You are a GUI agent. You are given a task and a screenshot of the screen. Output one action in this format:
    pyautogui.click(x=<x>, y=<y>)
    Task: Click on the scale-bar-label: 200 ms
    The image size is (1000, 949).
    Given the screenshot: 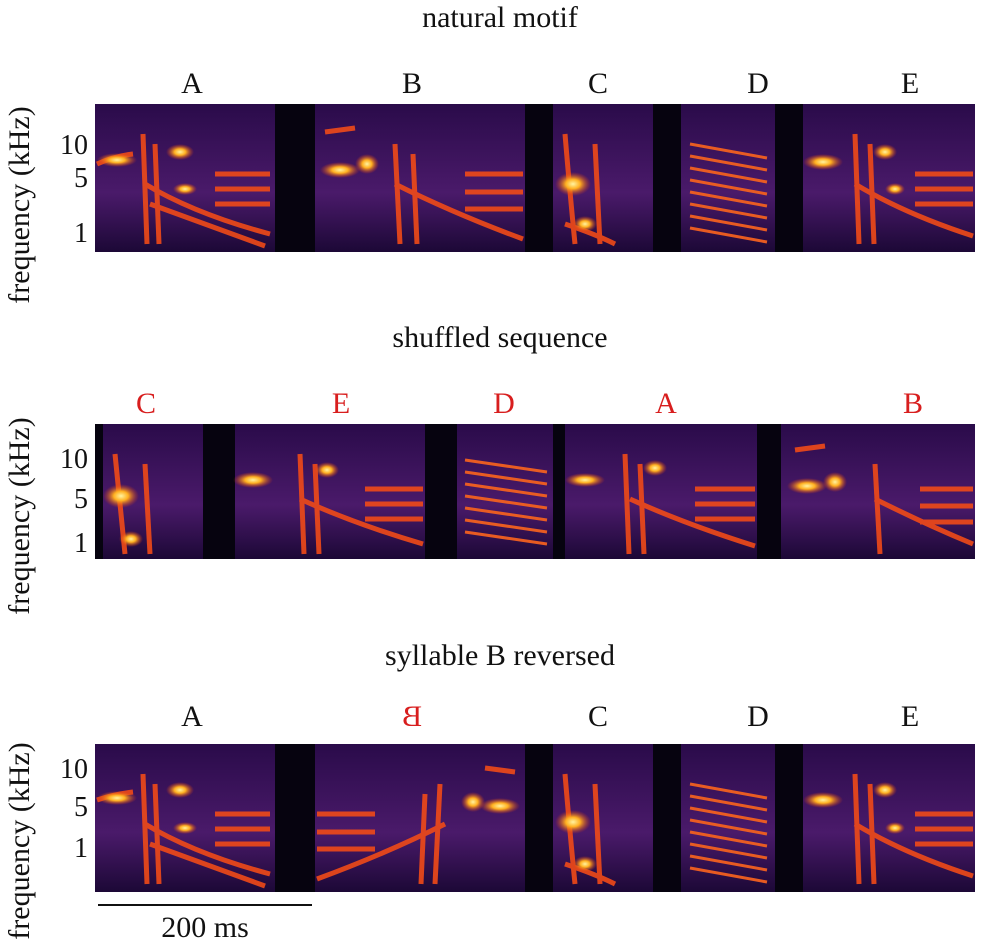 What is the action you would take?
    pyautogui.click(x=205, y=927)
    